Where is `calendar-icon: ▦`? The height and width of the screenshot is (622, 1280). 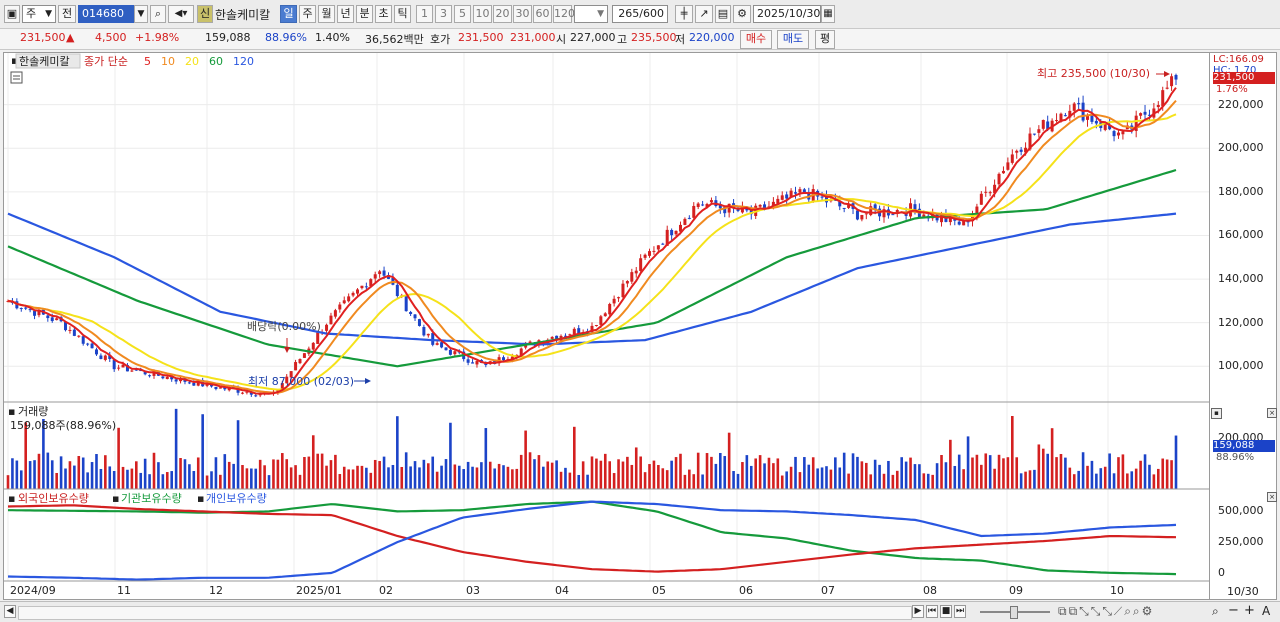 calendar-icon: ▦ is located at coordinates (828, 14).